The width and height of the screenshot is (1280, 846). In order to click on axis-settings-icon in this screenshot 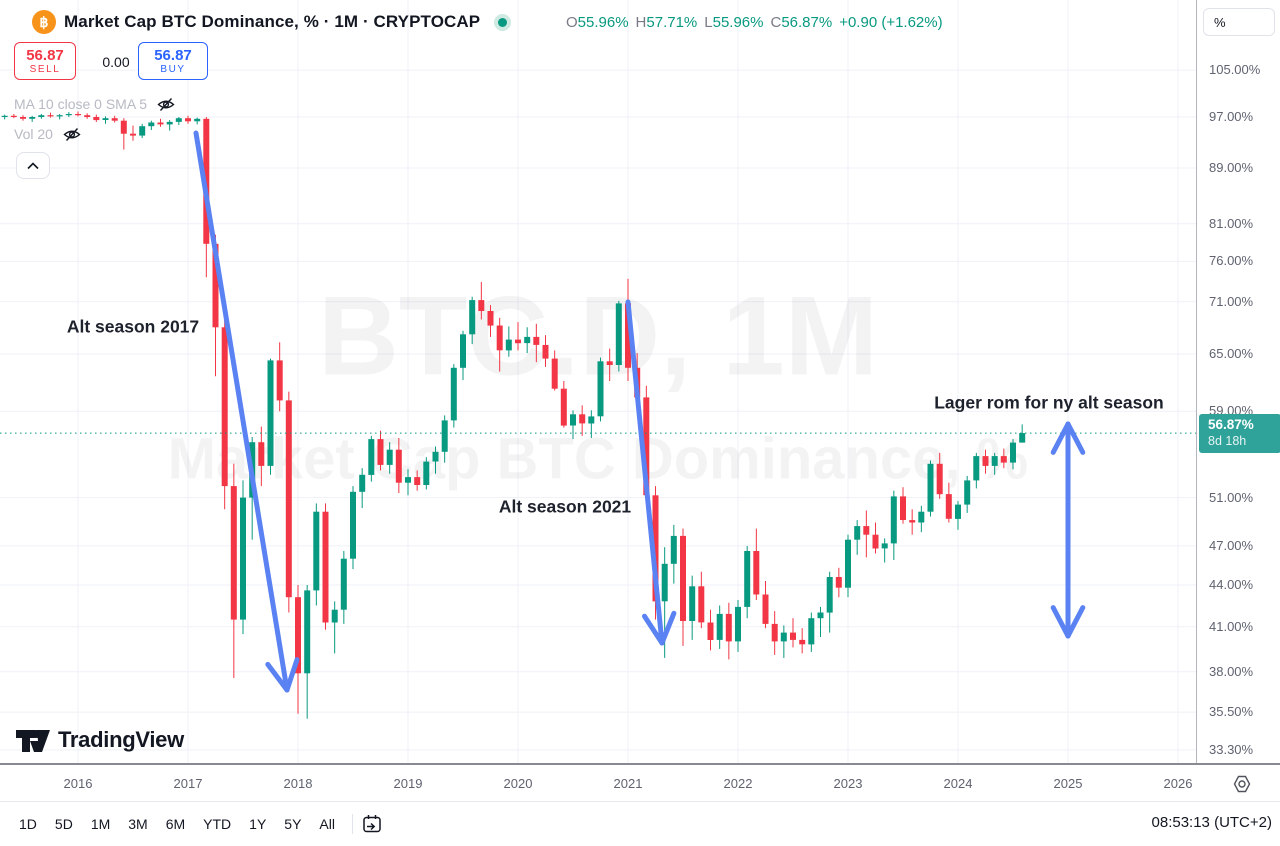, I will do `click(1242, 784)`.